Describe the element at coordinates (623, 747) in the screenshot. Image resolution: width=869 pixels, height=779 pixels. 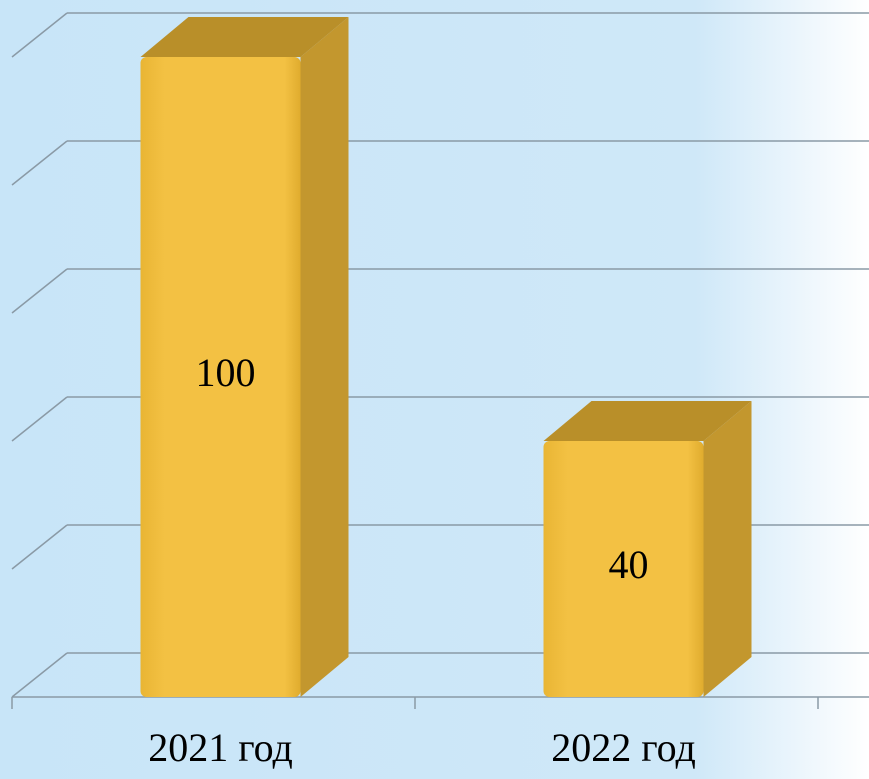
I see `x-tick-label: 2022 год` at that location.